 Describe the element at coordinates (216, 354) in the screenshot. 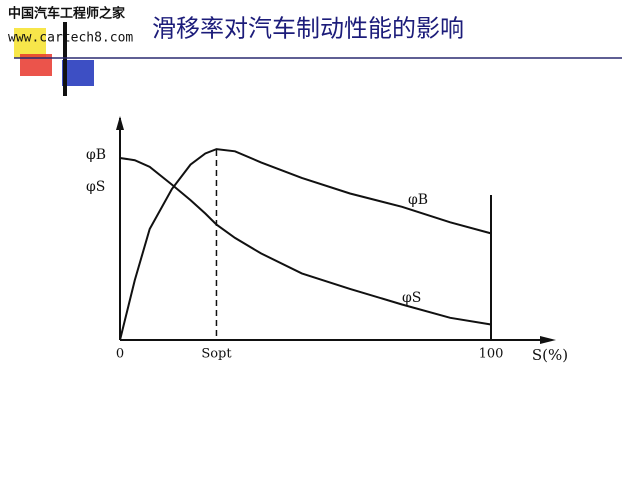

I see `x-tick-label: Sopt` at that location.